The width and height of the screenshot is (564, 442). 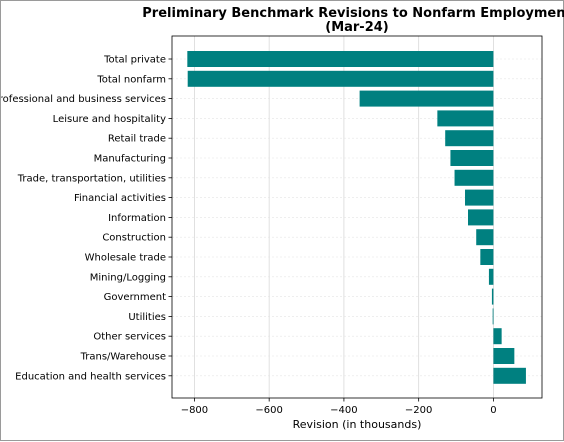 I want to click on x-tick-label: −600, so click(x=268, y=410).